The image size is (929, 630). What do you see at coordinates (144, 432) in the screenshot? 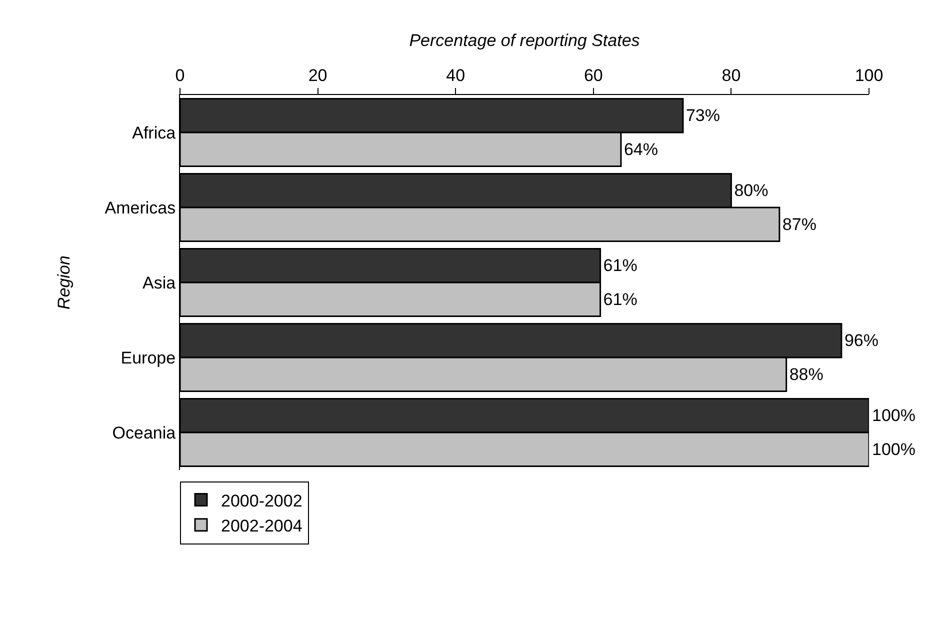
I see `y-tick-label: Oceania` at bounding box center [144, 432].